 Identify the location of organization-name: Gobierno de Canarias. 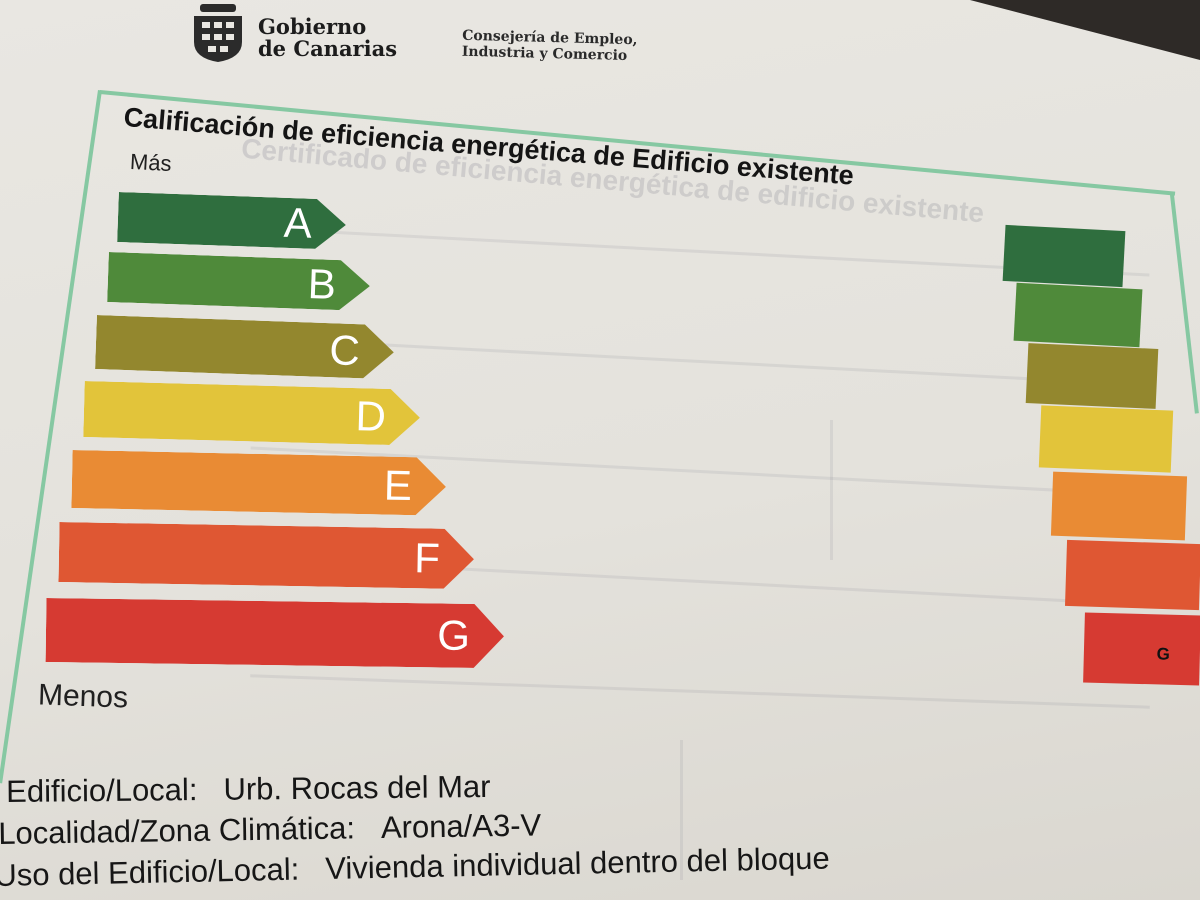
(327, 38).